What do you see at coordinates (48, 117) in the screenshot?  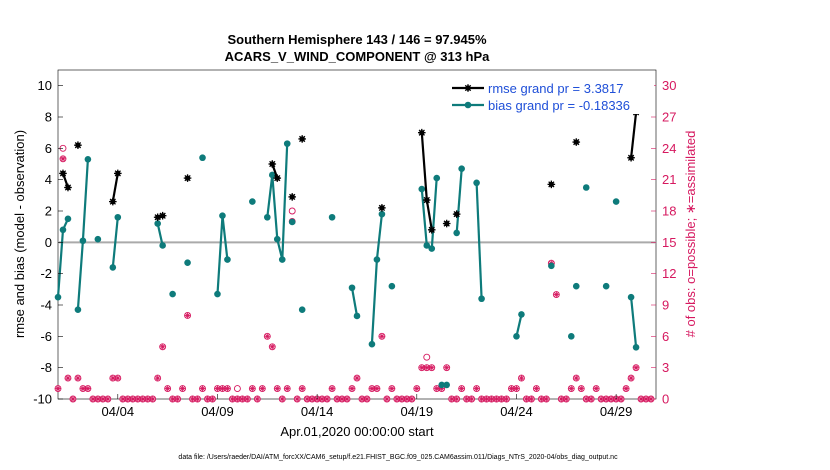 I see `y-left-tick-label: 8` at bounding box center [48, 117].